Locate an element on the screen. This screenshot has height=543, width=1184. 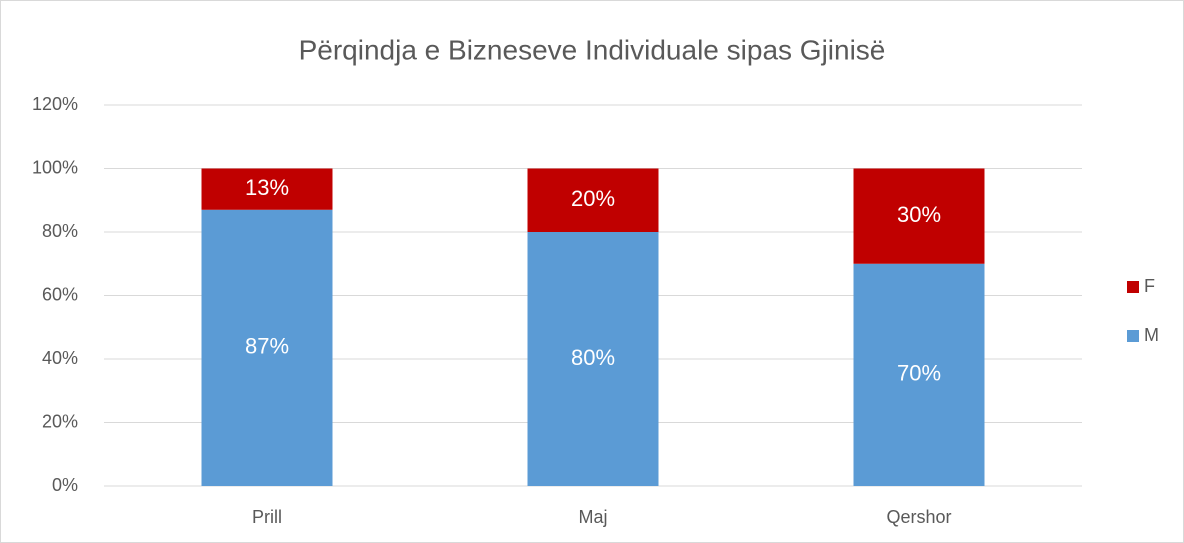
y-tick-label: 80% is located at coordinates (60, 231).